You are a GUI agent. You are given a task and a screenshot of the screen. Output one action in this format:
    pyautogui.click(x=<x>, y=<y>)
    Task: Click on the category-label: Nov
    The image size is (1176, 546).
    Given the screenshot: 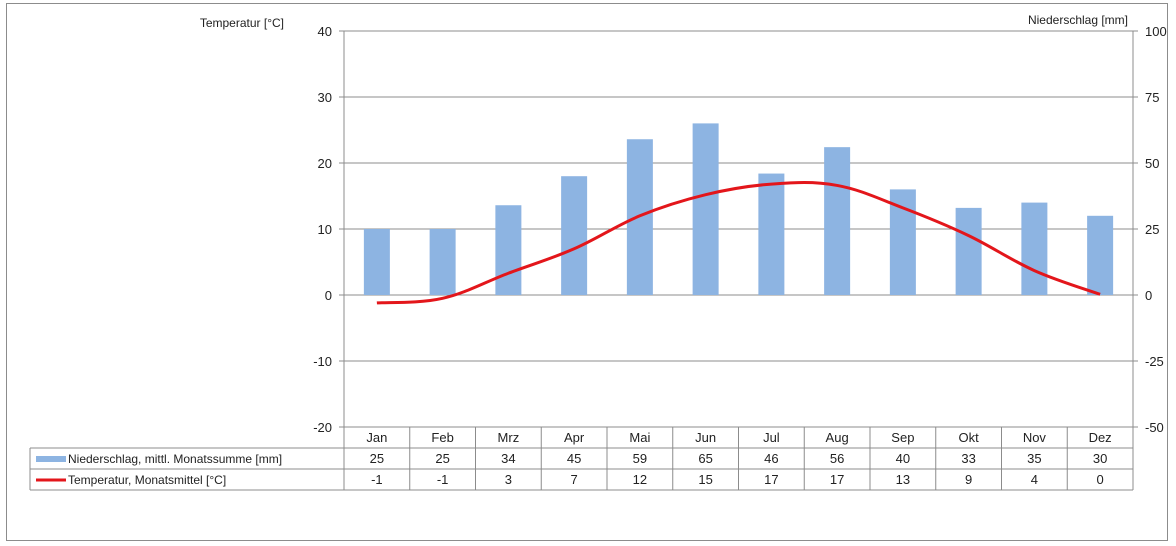 What is the action you would take?
    pyautogui.click(x=1035, y=437)
    